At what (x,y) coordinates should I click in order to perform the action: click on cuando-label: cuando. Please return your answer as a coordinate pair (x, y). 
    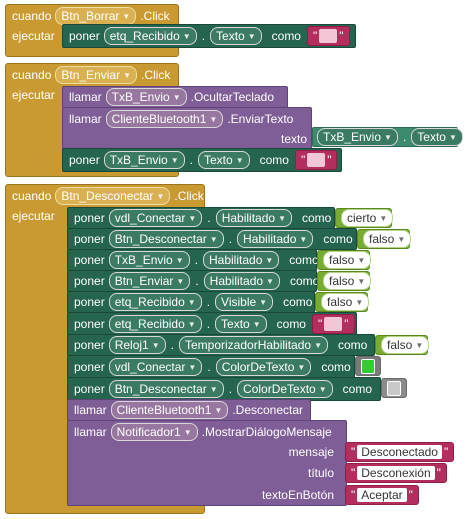
    Looking at the image, I should click on (32, 75).